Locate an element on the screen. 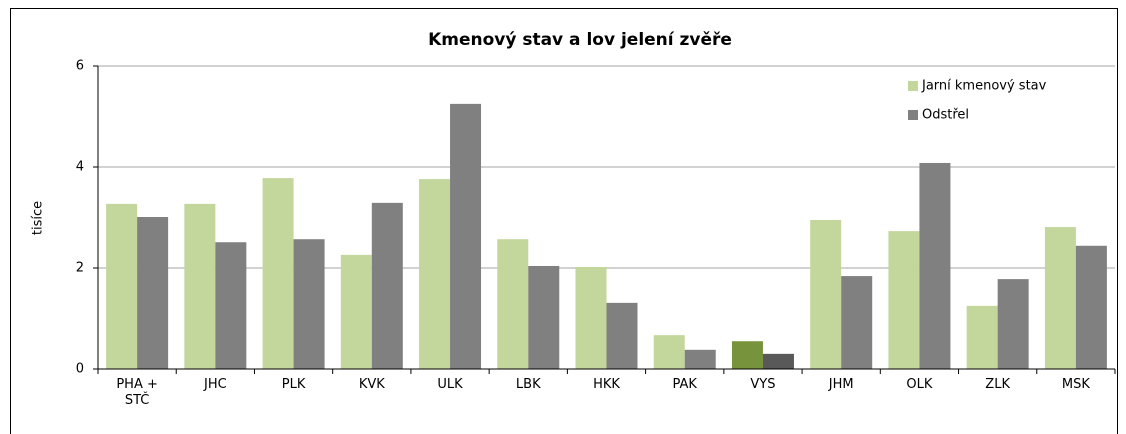 The height and width of the screenshot is (434, 1126). x-tick-label-box: LBK is located at coordinates (528, 384).